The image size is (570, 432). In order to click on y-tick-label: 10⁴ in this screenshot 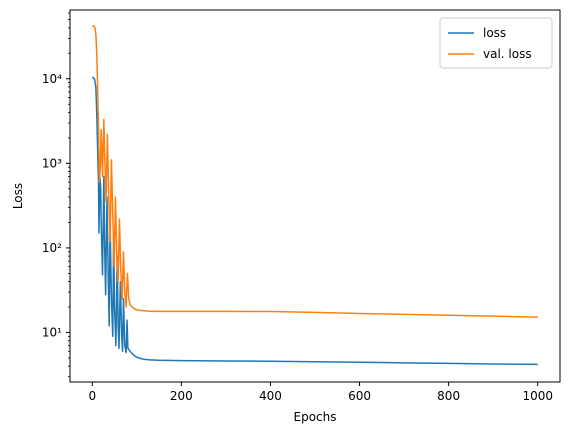, I will do `click(52, 79)`.